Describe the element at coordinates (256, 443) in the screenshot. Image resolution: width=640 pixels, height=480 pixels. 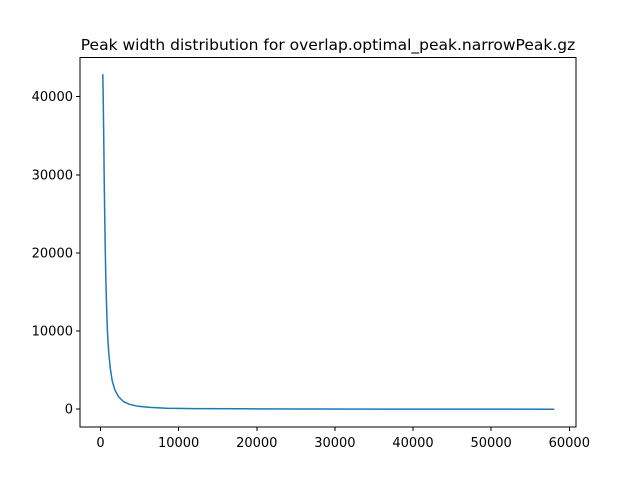
I see `x-tick-label: 20000` at that location.